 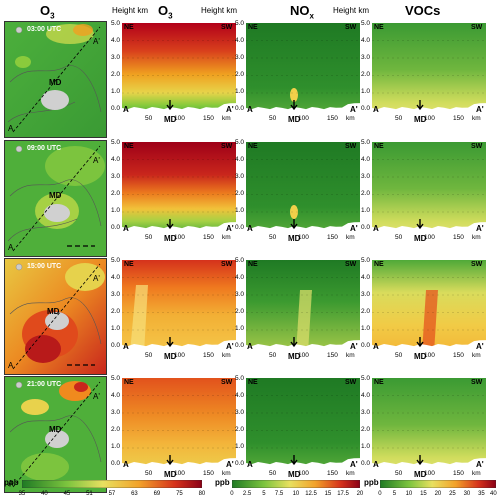 I want to click on nox-colorbar, so click(x=296, y=484).